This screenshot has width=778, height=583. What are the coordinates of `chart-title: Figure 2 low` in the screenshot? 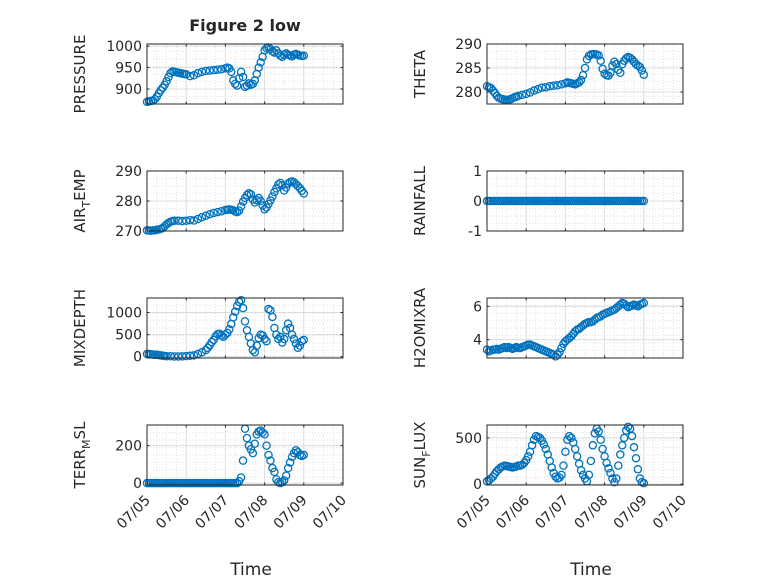 It's located at (245, 25).